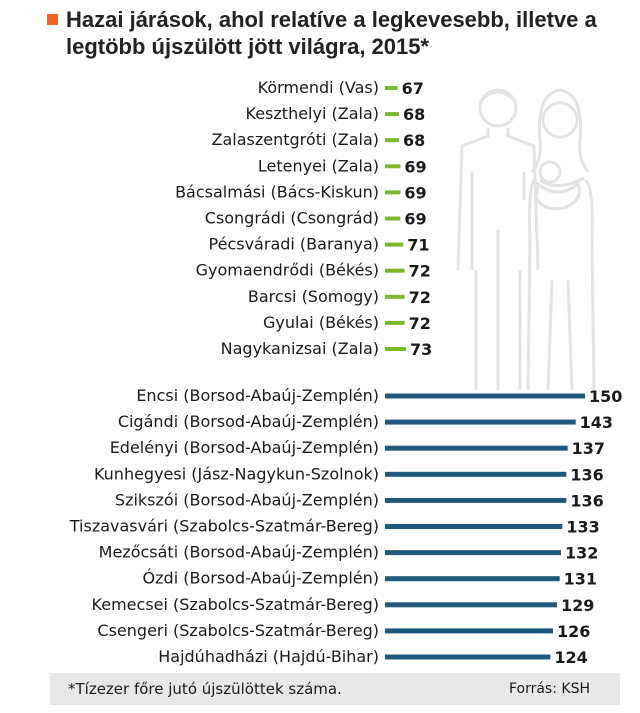  Describe the element at coordinates (582, 527) in the screenshot. I see `high-value: 133` at that location.